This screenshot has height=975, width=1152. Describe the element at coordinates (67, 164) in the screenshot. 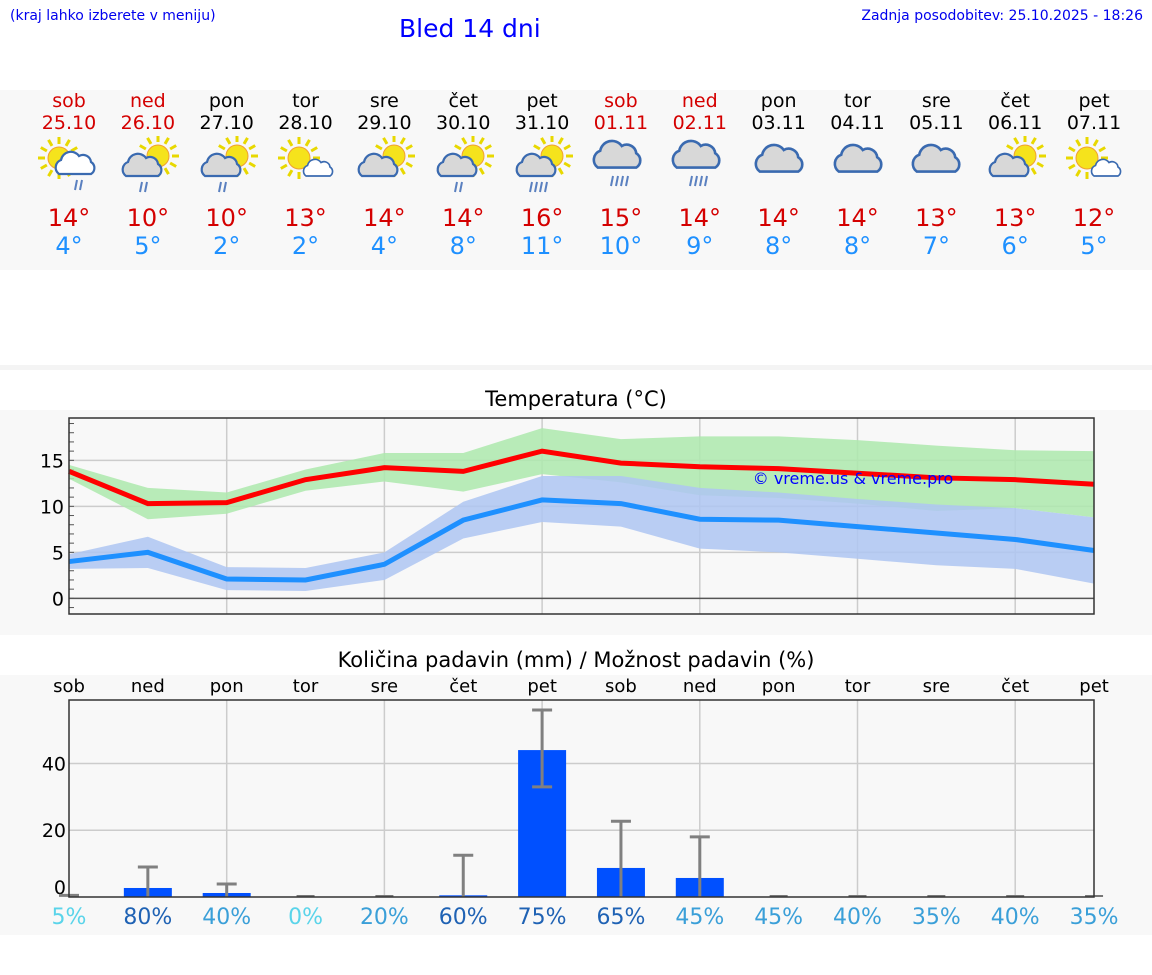

I see `sun-cloud-light-rain-icon` at that location.